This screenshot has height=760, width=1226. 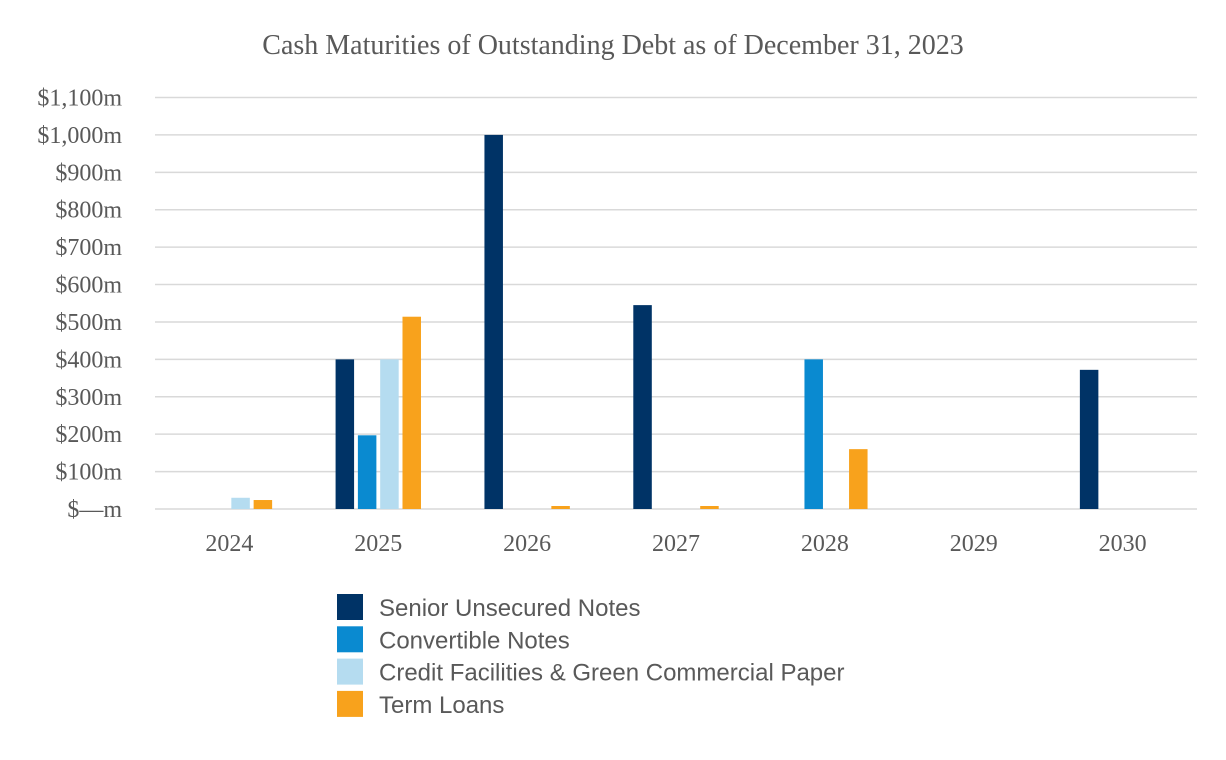 What do you see at coordinates (441, 705) in the screenshot?
I see `legend-label: Term Loans` at bounding box center [441, 705].